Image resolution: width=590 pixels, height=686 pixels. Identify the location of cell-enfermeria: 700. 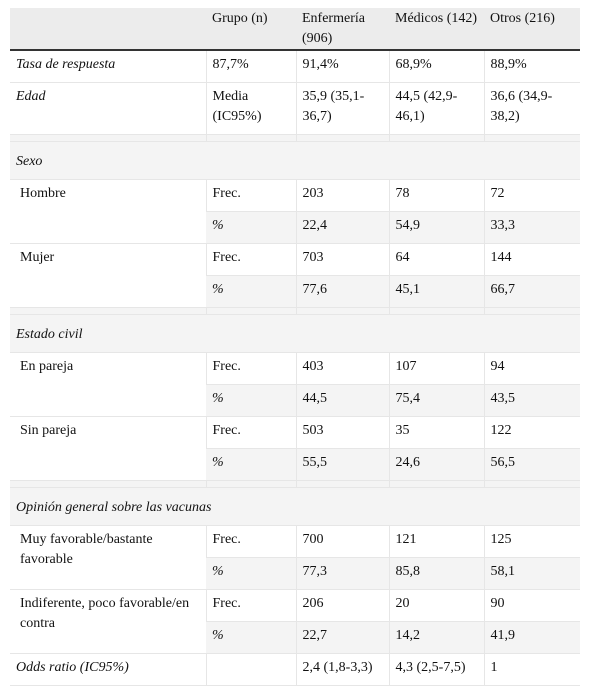
(342, 541).